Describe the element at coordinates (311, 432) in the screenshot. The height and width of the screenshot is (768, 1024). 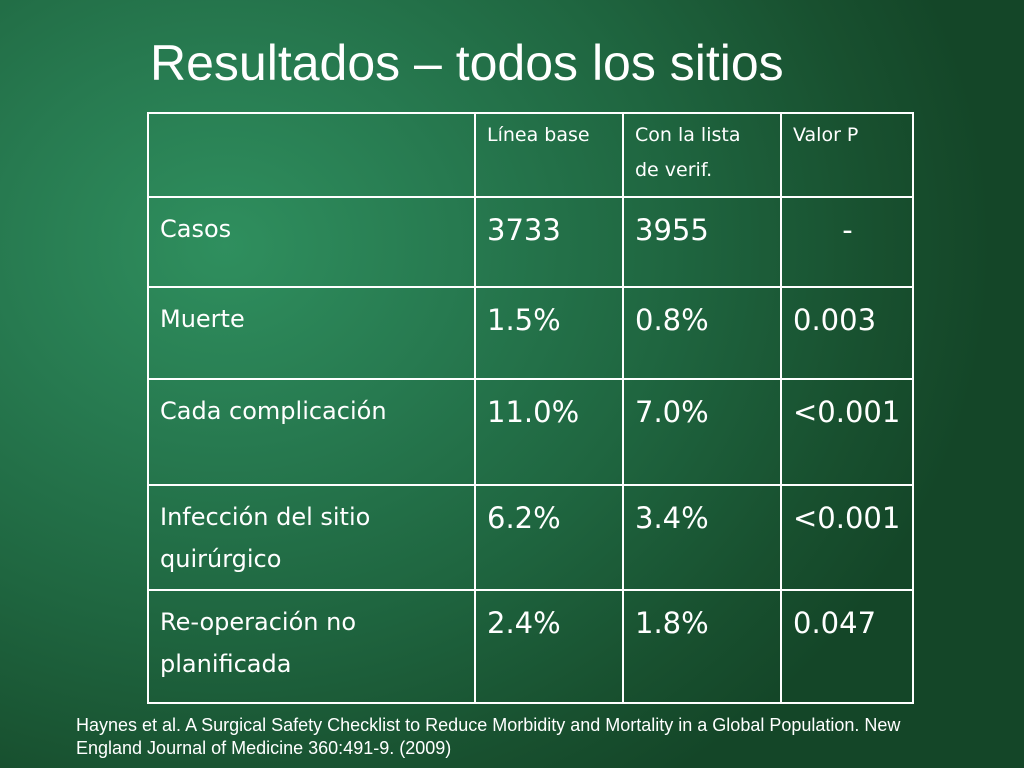
I see `row-label: Cada complicación` at that location.